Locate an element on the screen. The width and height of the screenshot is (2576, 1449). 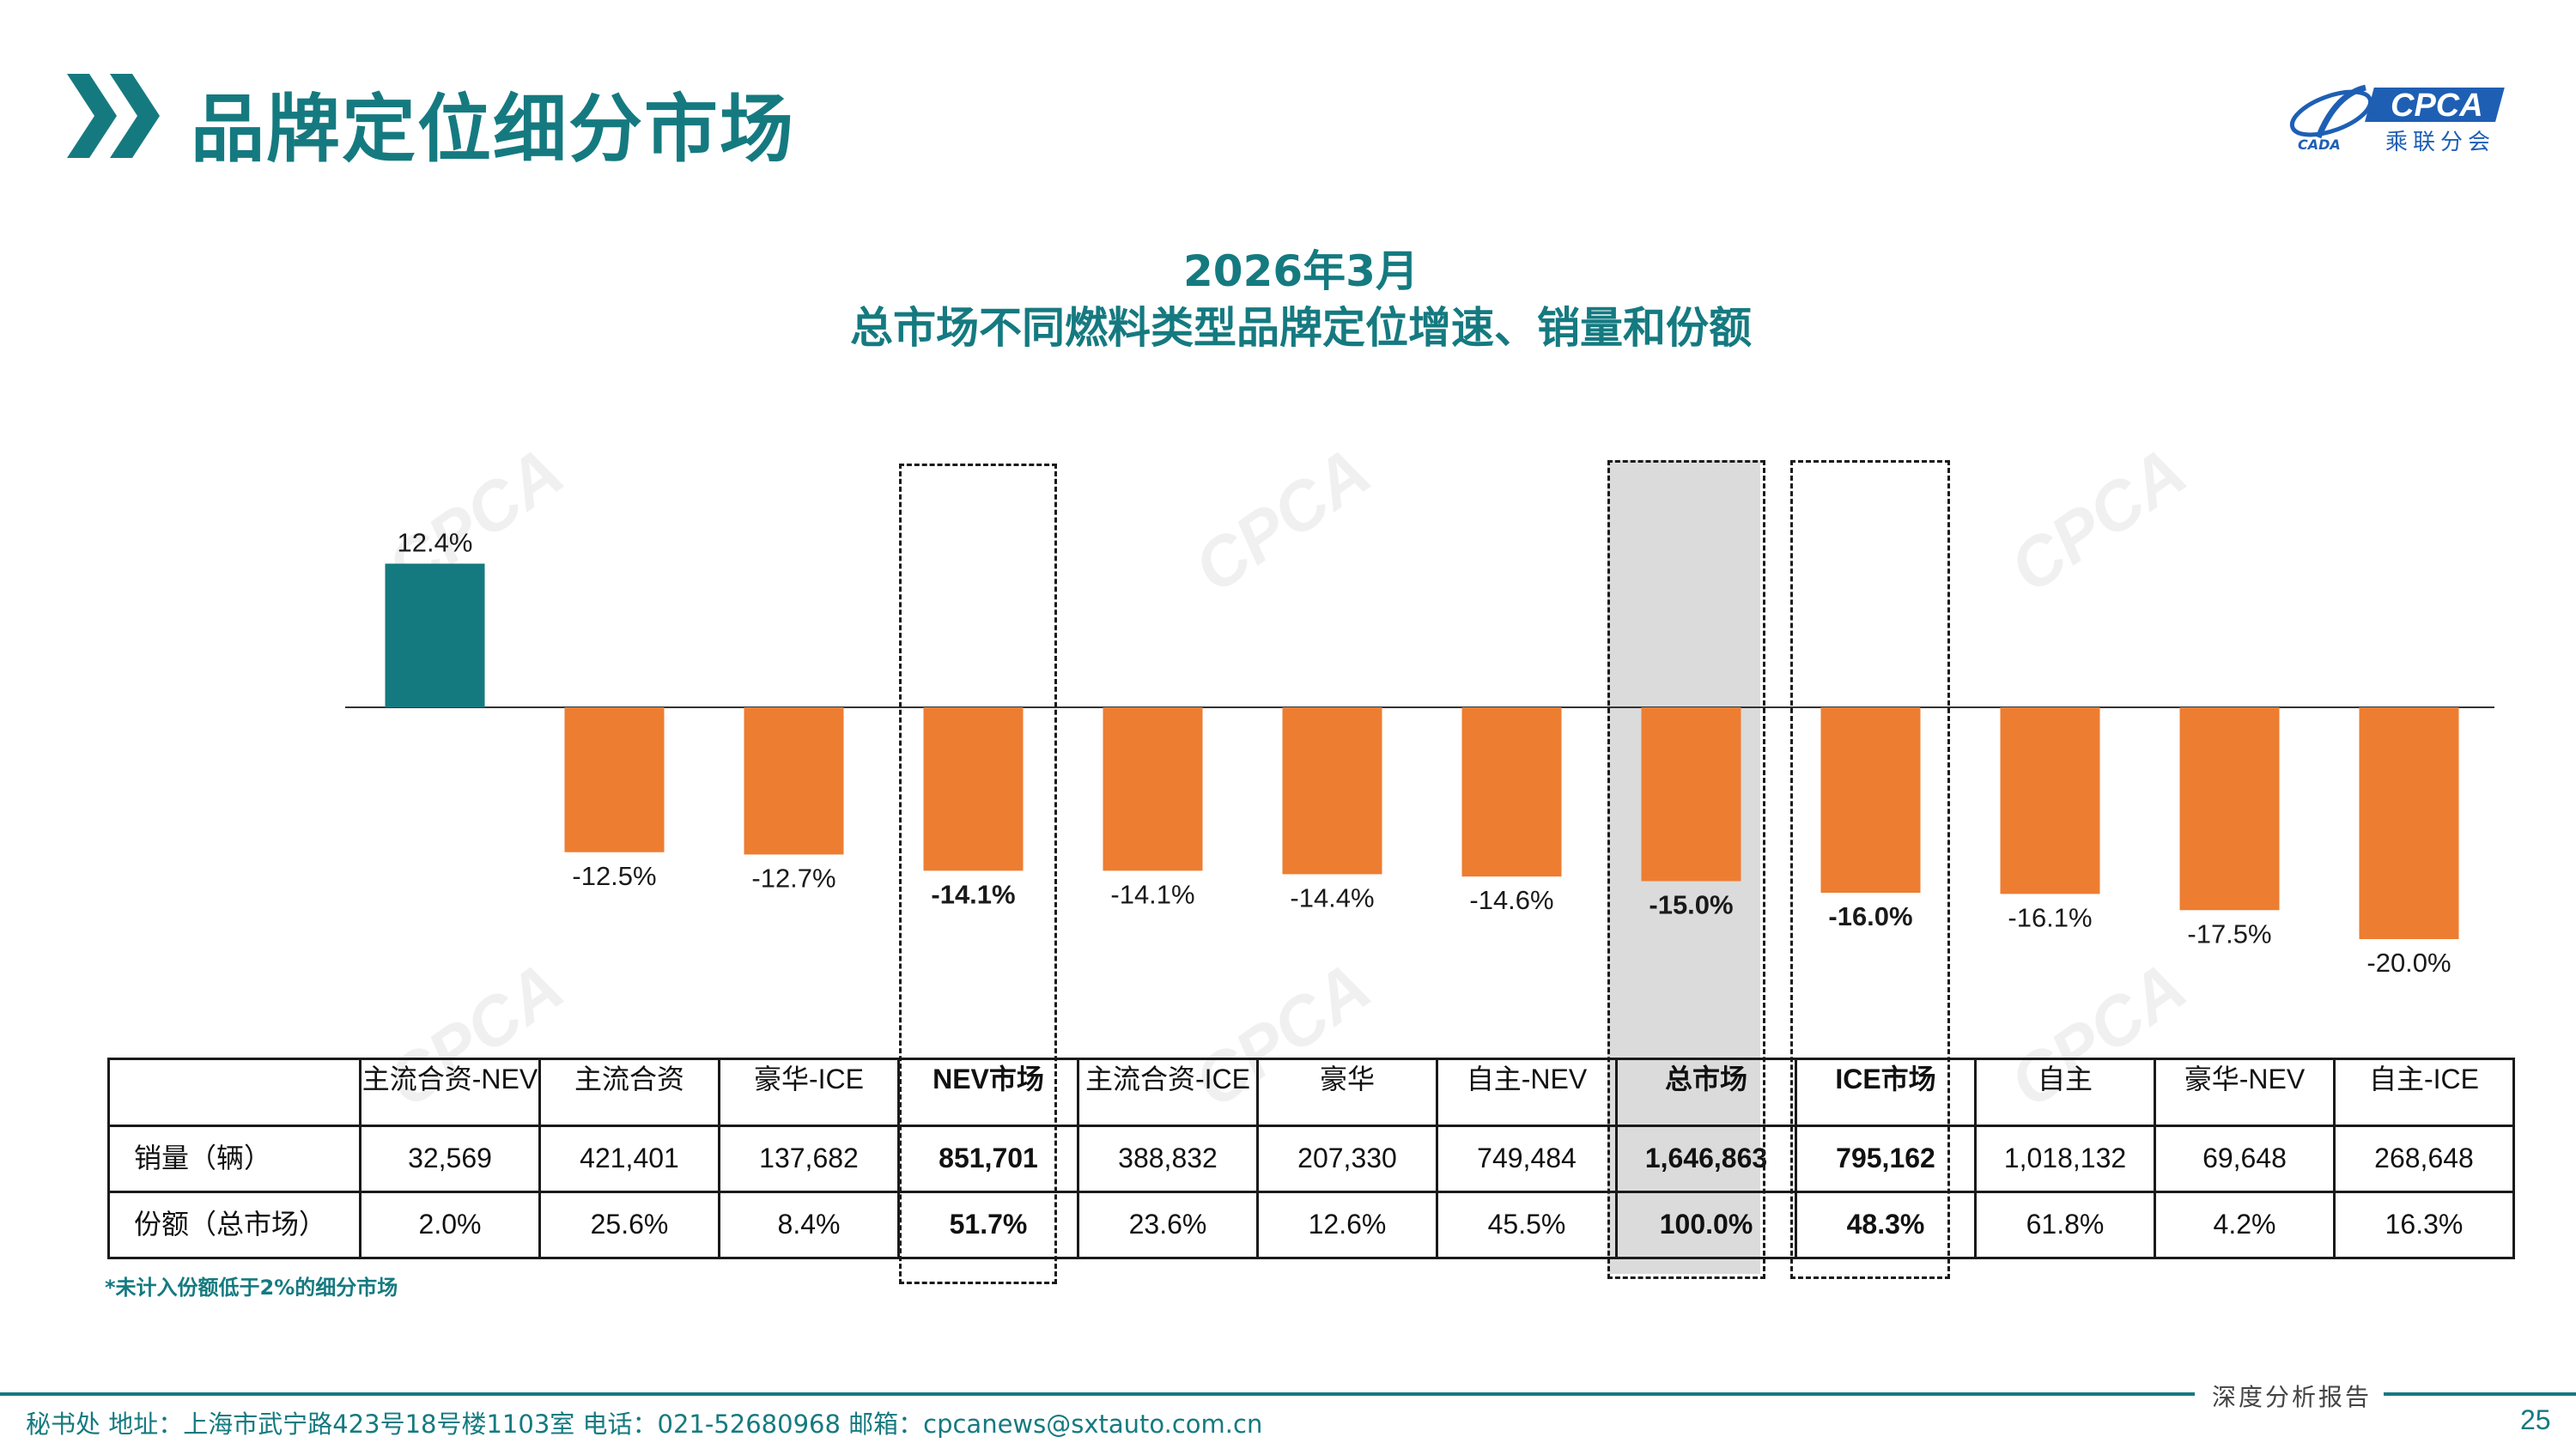
table-cell: 69,648 is located at coordinates (2245, 1159).